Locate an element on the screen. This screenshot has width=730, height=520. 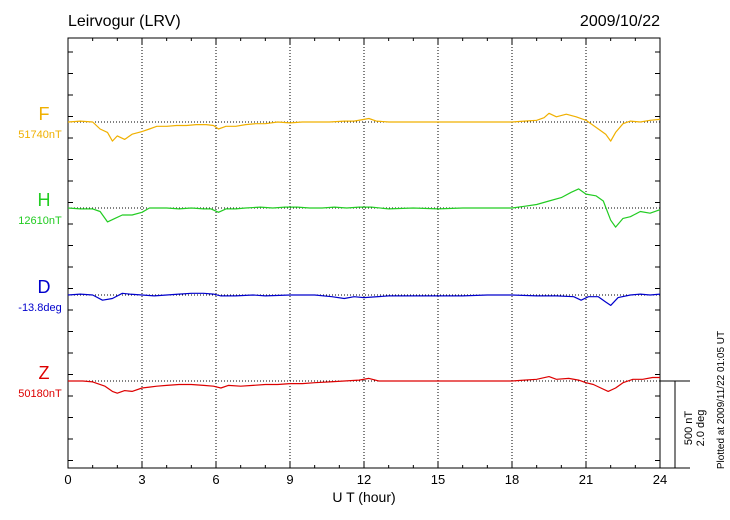
x-tick-label: 6 is located at coordinates (215, 479).